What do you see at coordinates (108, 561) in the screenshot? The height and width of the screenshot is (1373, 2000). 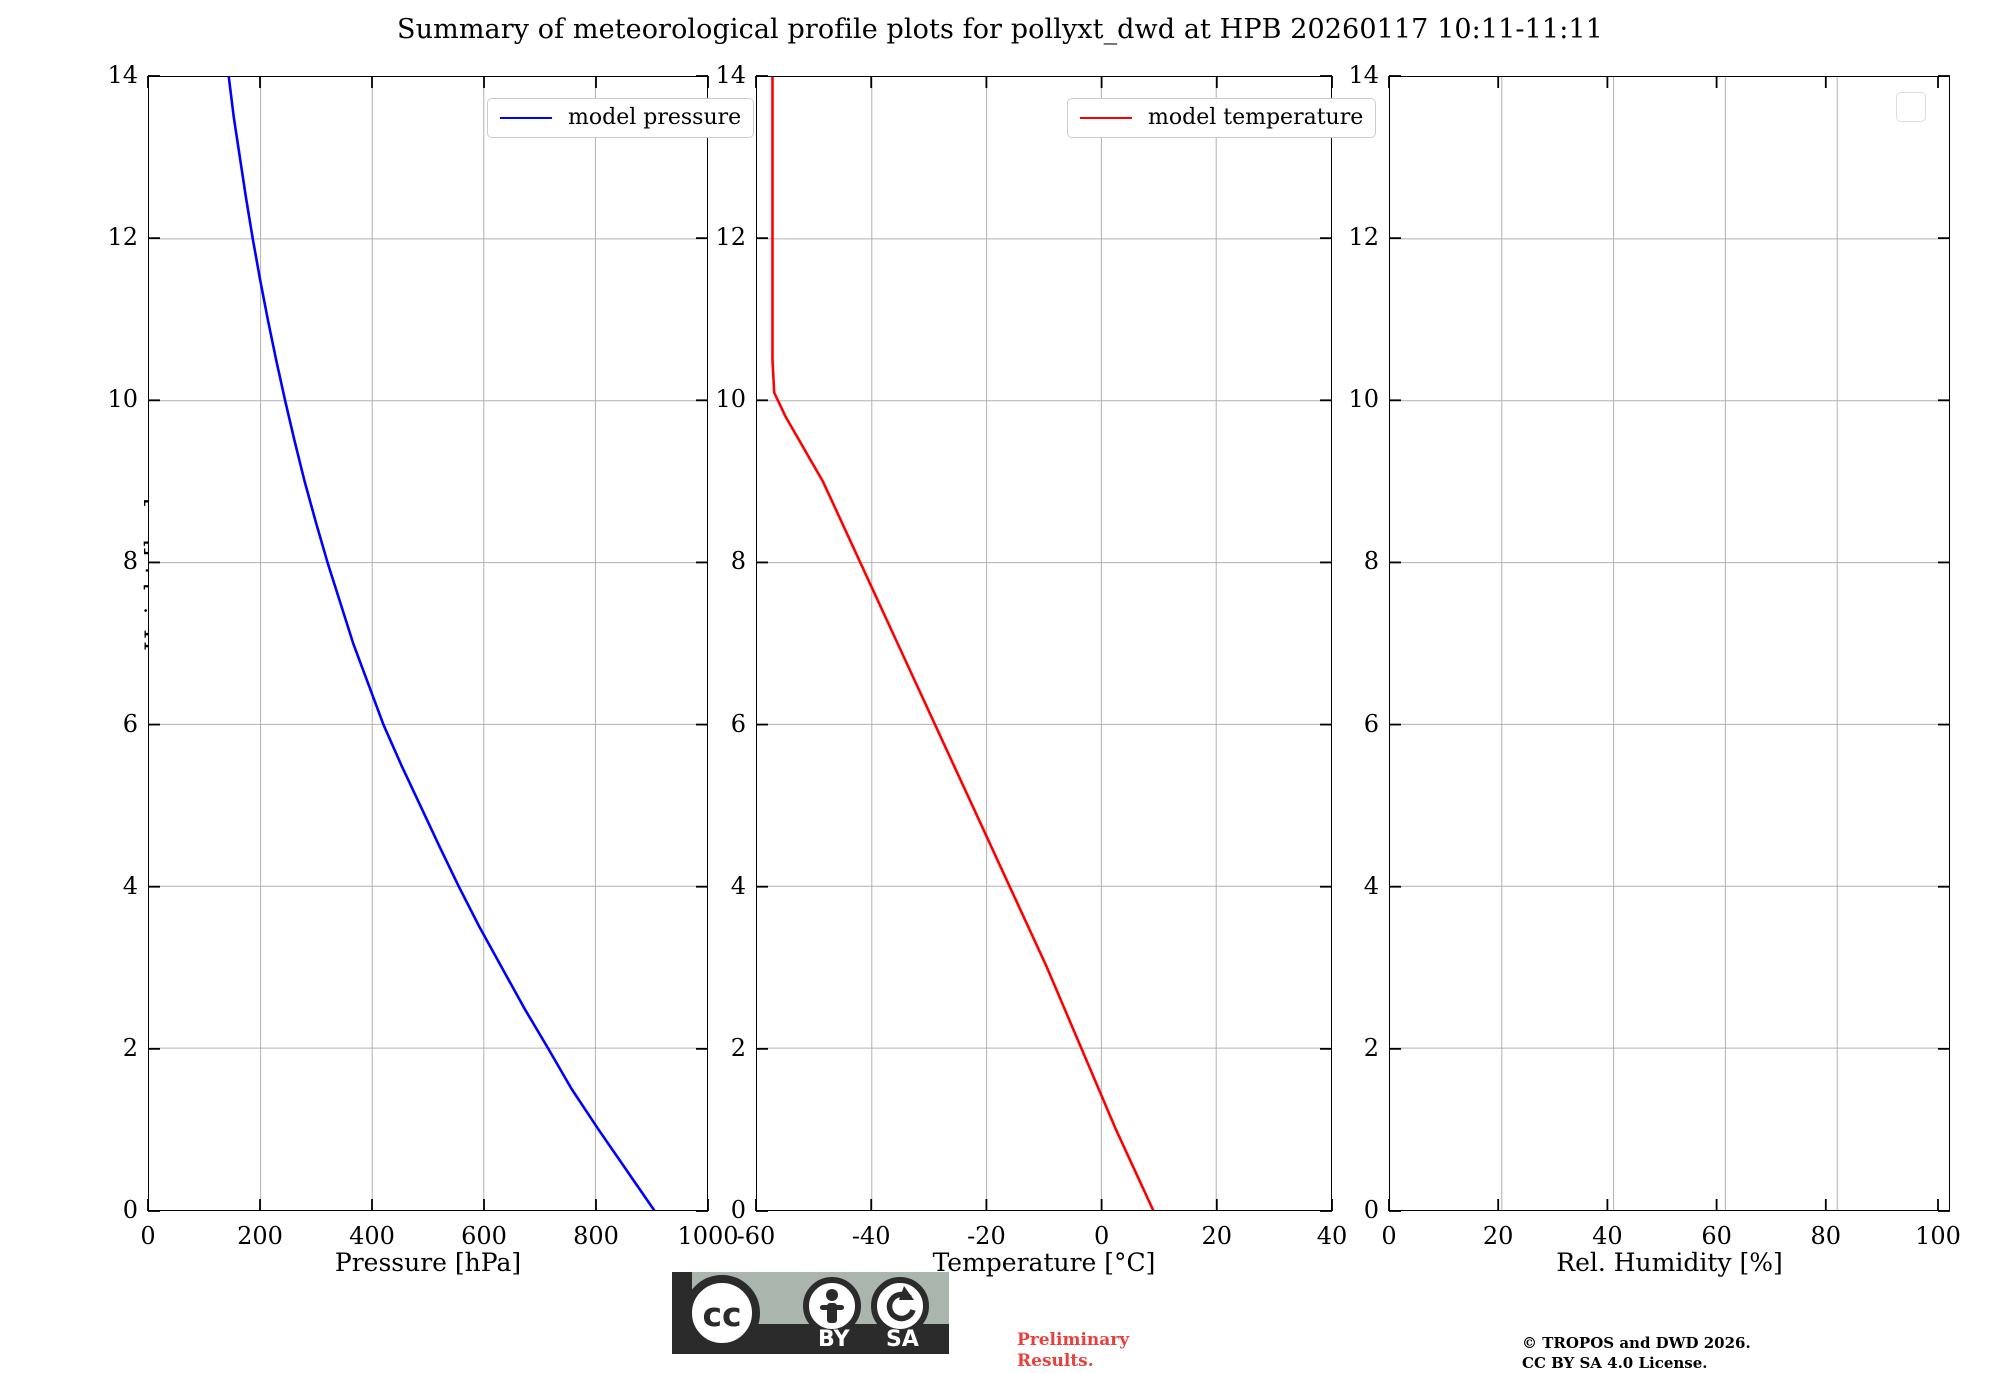 I see `y-tick-label: 8` at bounding box center [108, 561].